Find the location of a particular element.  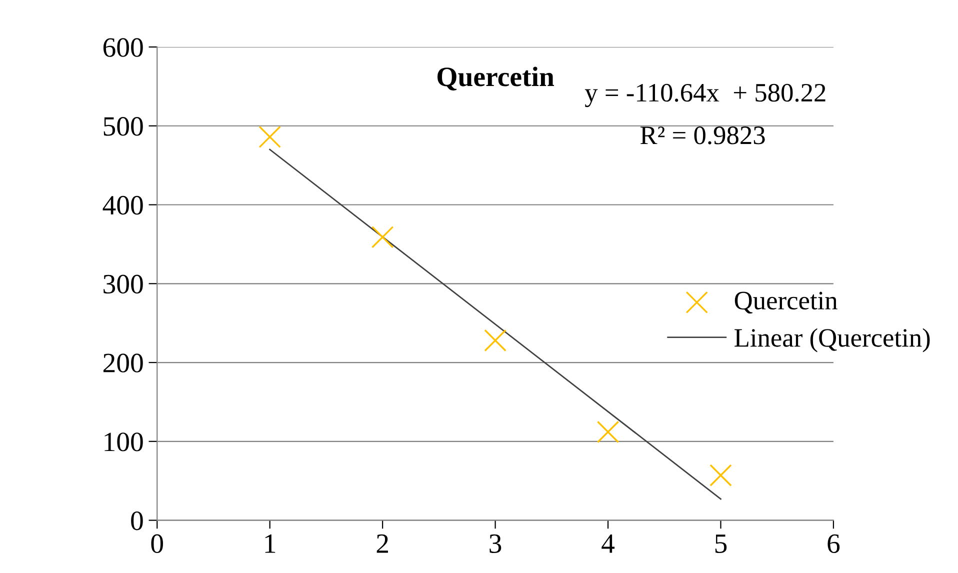

x-tick-label: 3 is located at coordinates (496, 544).